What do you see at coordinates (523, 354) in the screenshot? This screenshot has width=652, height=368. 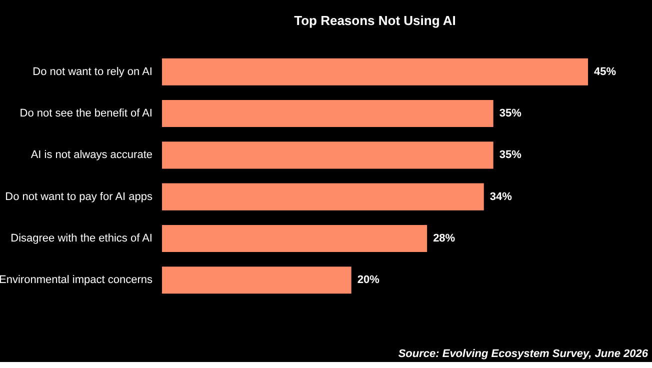 I see `source-note: Source: Evolving Ecosystem Survey, June 2026` at bounding box center [523, 354].